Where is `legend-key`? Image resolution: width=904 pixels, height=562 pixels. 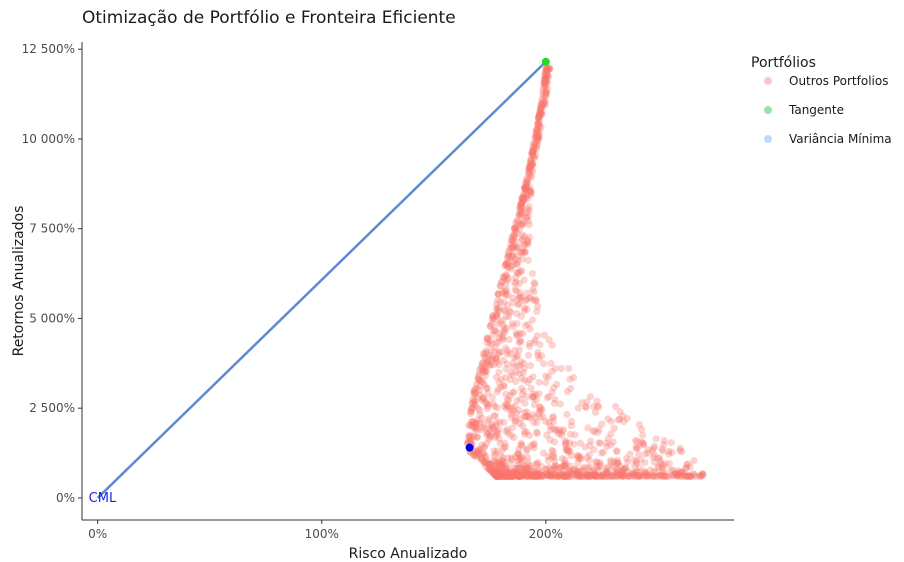 legend-key is located at coordinates (768, 110).